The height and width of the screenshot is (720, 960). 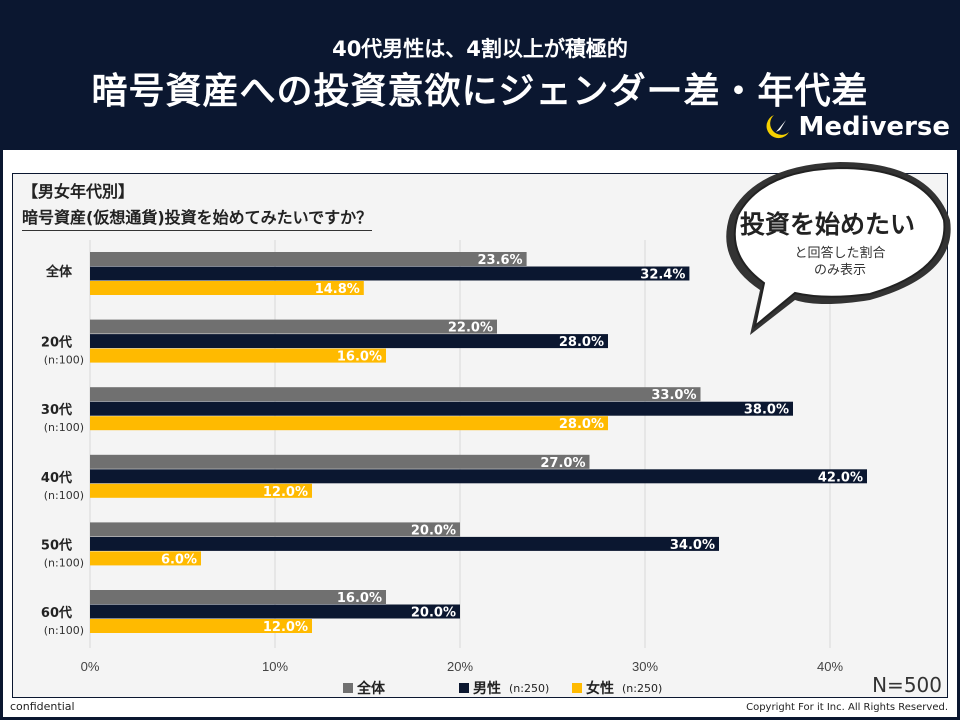 I want to click on data-label: 42.0%, so click(x=840, y=477).